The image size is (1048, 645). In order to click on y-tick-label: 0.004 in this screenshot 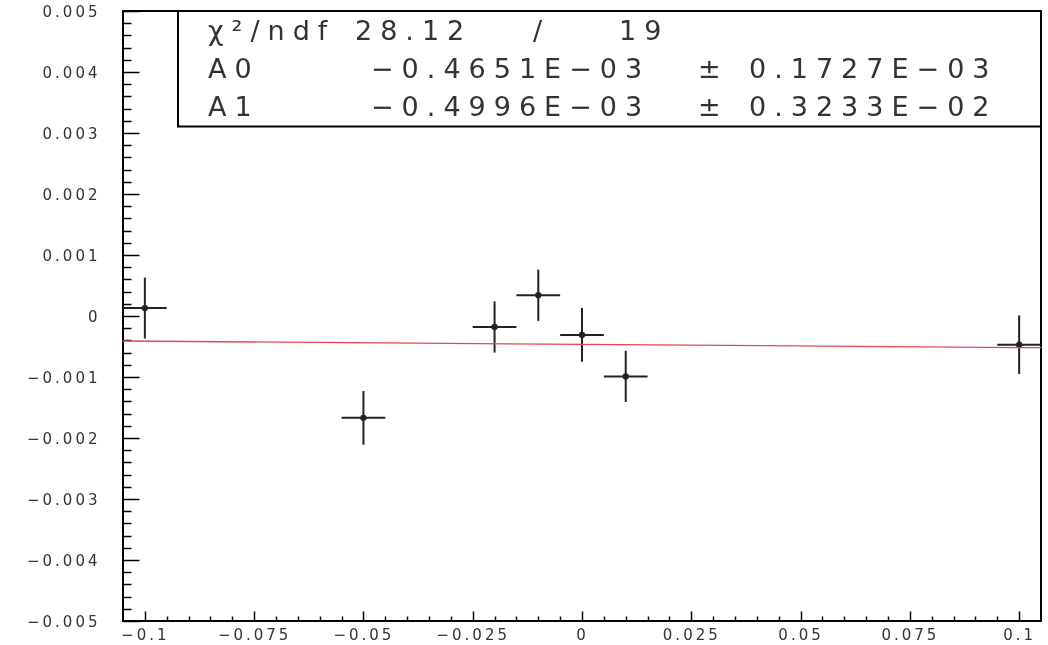, I will do `click(71, 72)`.